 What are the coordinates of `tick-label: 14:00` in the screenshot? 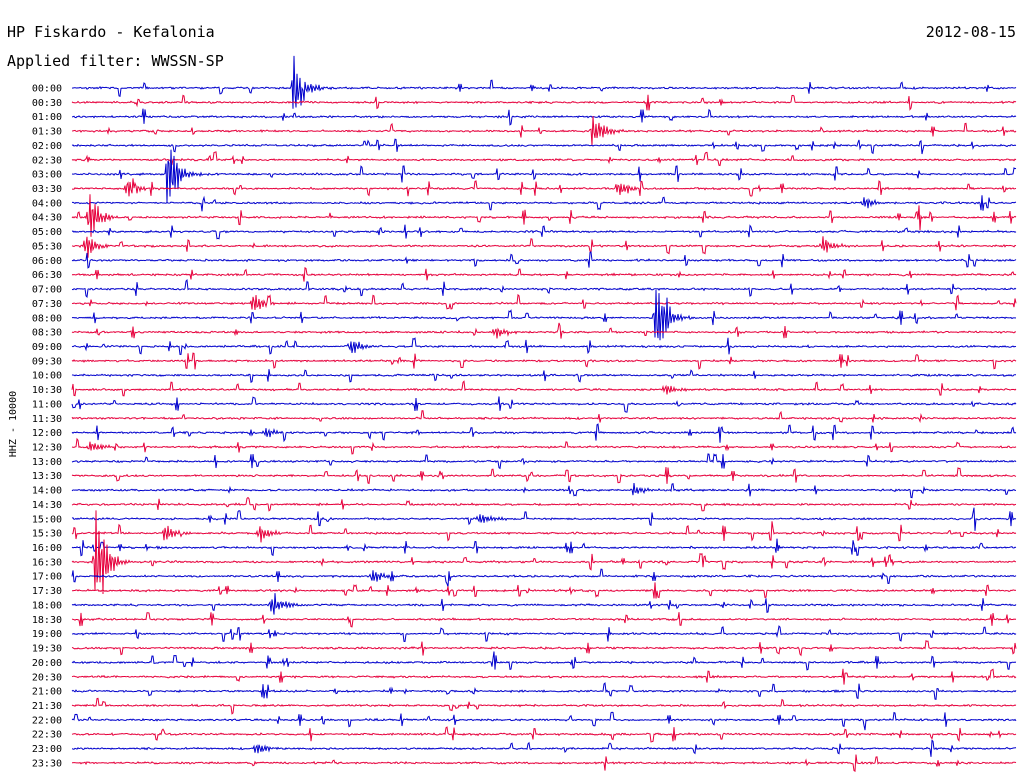 It's located at (47, 491).